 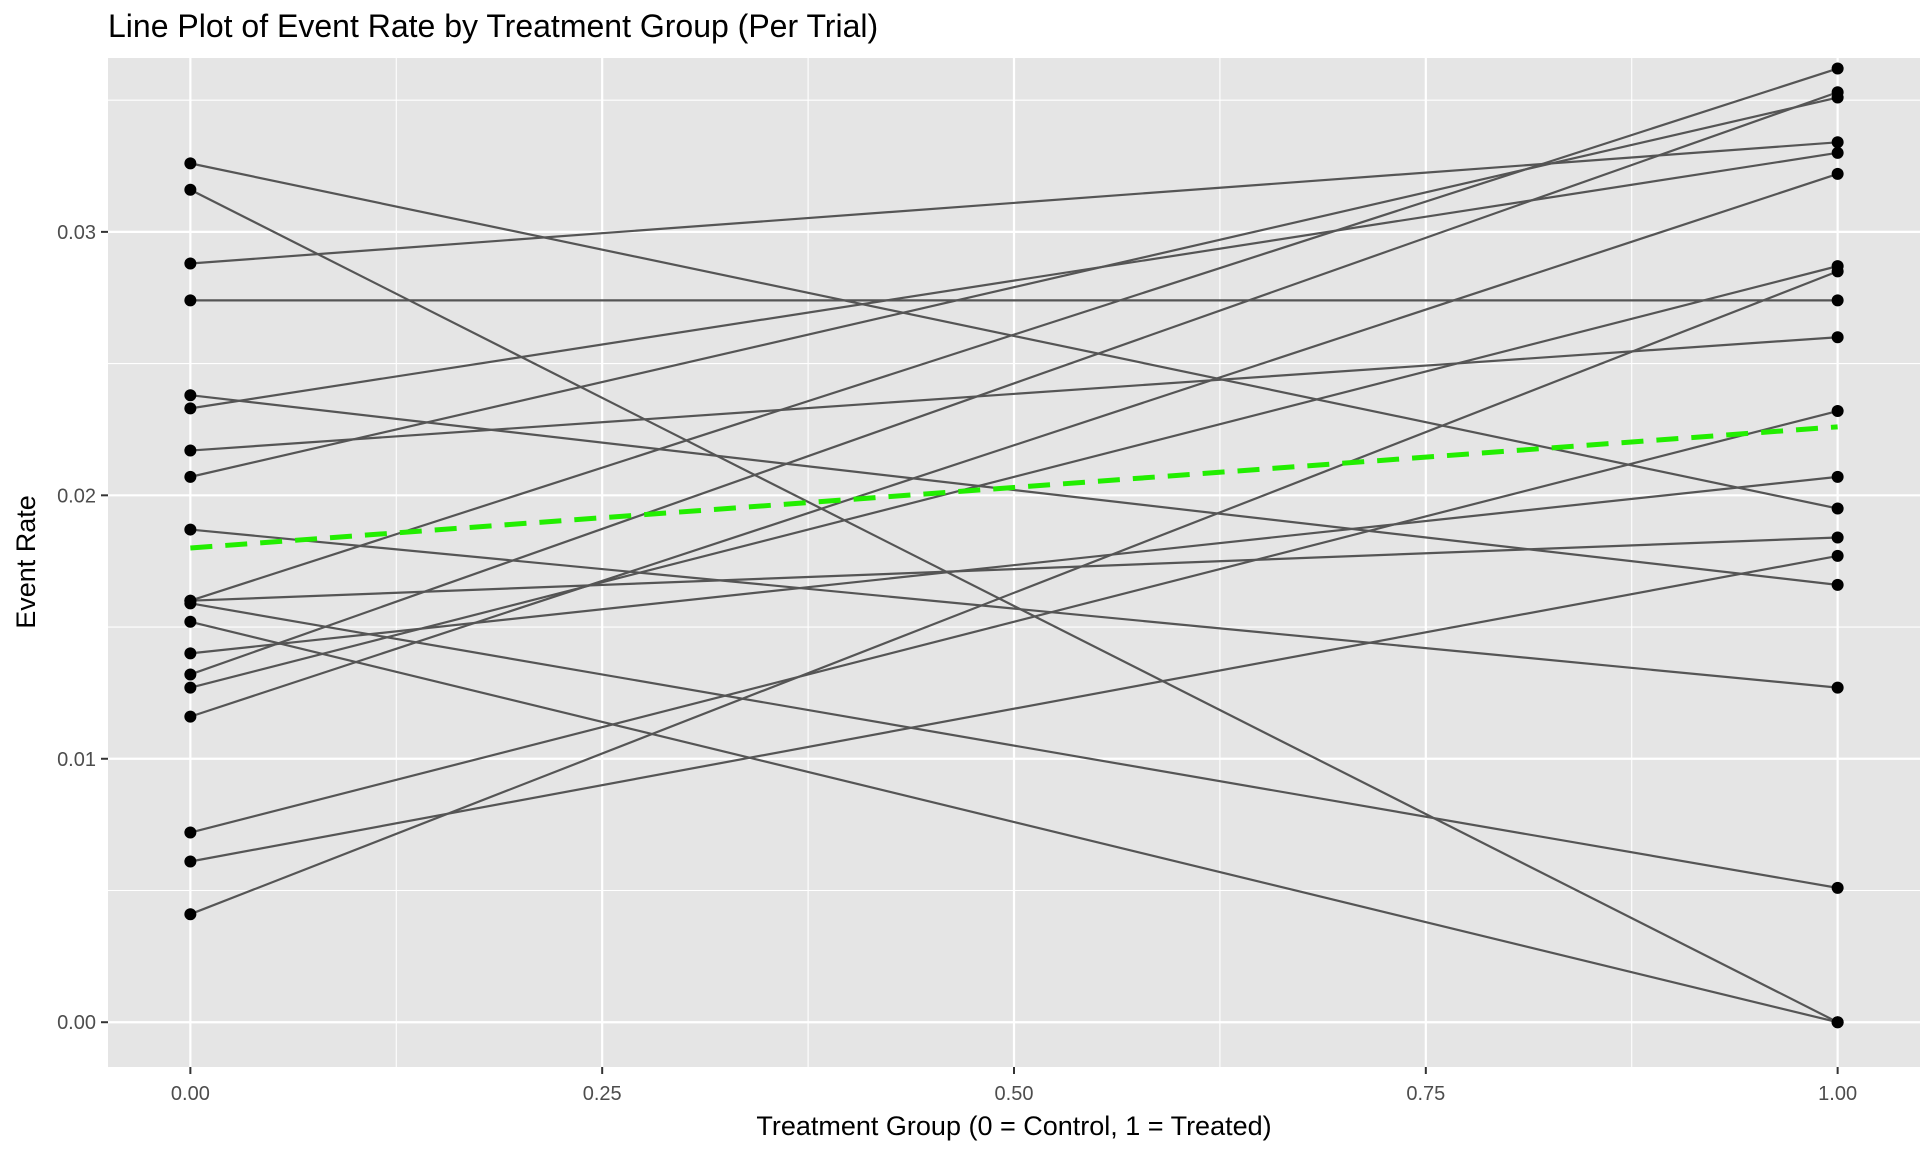 What do you see at coordinates (1837, 337) in the screenshot?
I see `trial-7-point-treated` at bounding box center [1837, 337].